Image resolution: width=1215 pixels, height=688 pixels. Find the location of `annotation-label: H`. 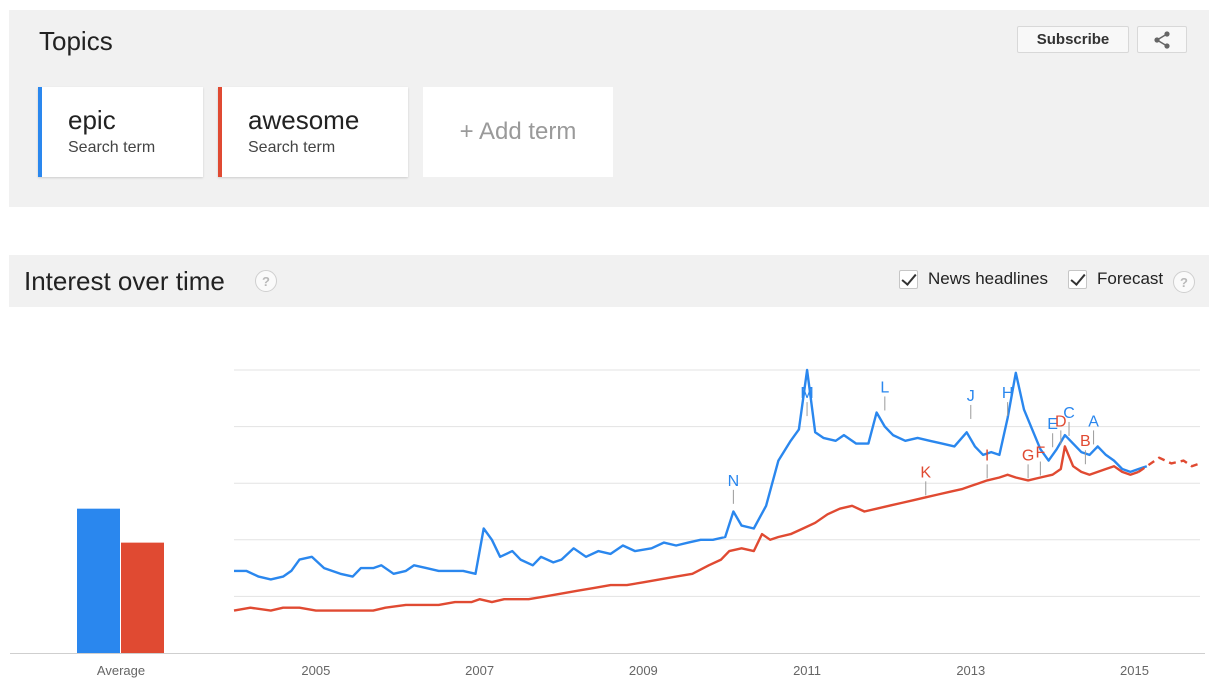

annotation-label: H is located at coordinates (1008, 393).